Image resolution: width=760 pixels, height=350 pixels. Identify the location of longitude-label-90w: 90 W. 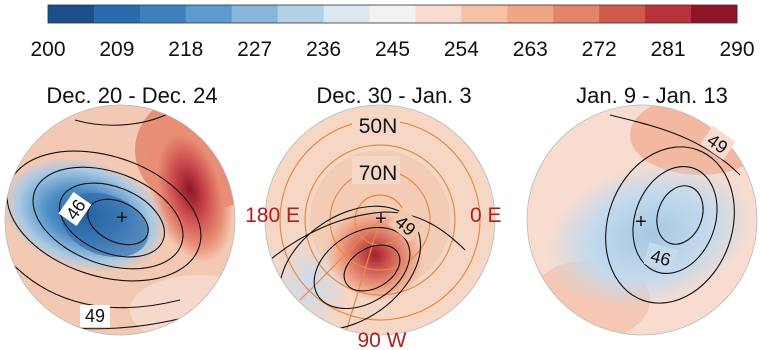
(381, 339).